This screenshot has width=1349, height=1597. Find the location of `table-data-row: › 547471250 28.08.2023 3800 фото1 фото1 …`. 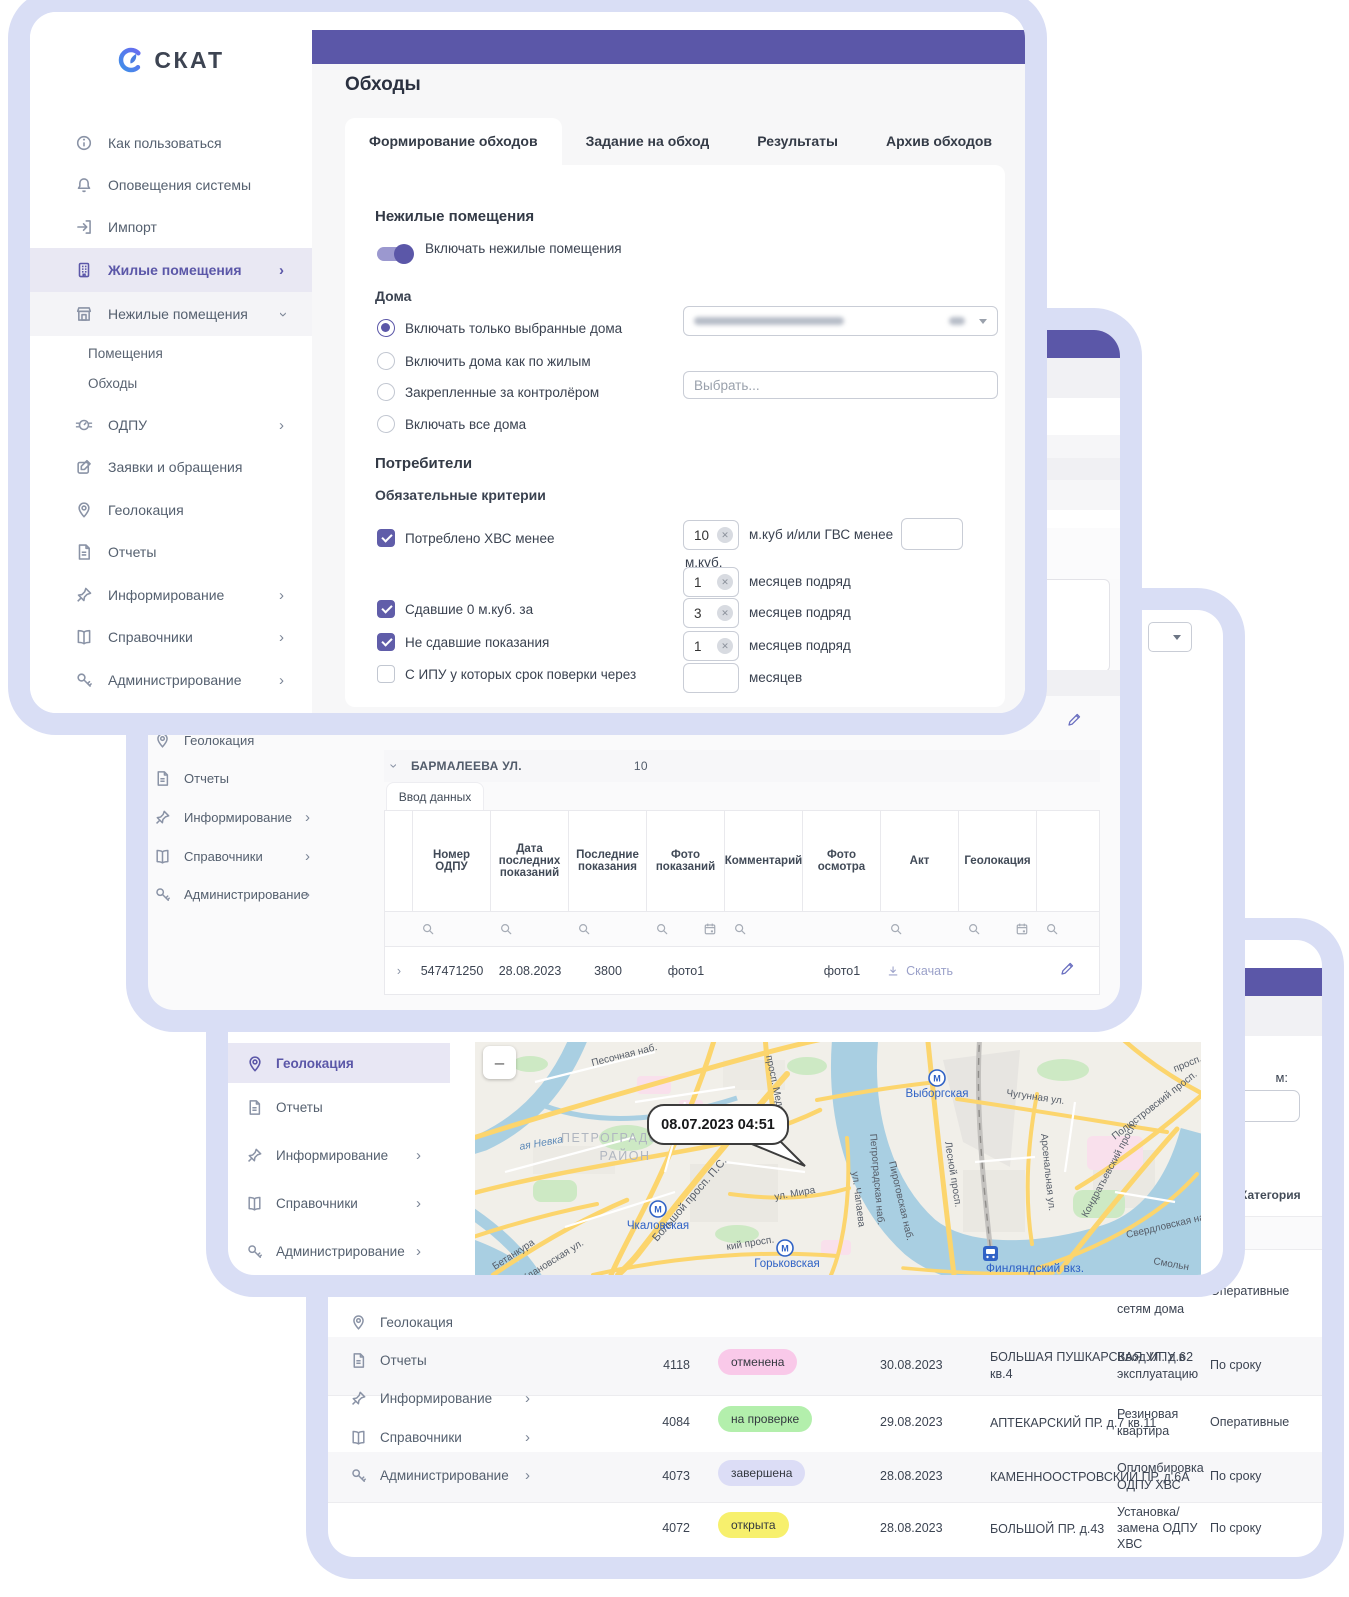

table-data-row: › 547471250 28.08.2023 3800 фото1 фото1 … is located at coordinates (742, 970).